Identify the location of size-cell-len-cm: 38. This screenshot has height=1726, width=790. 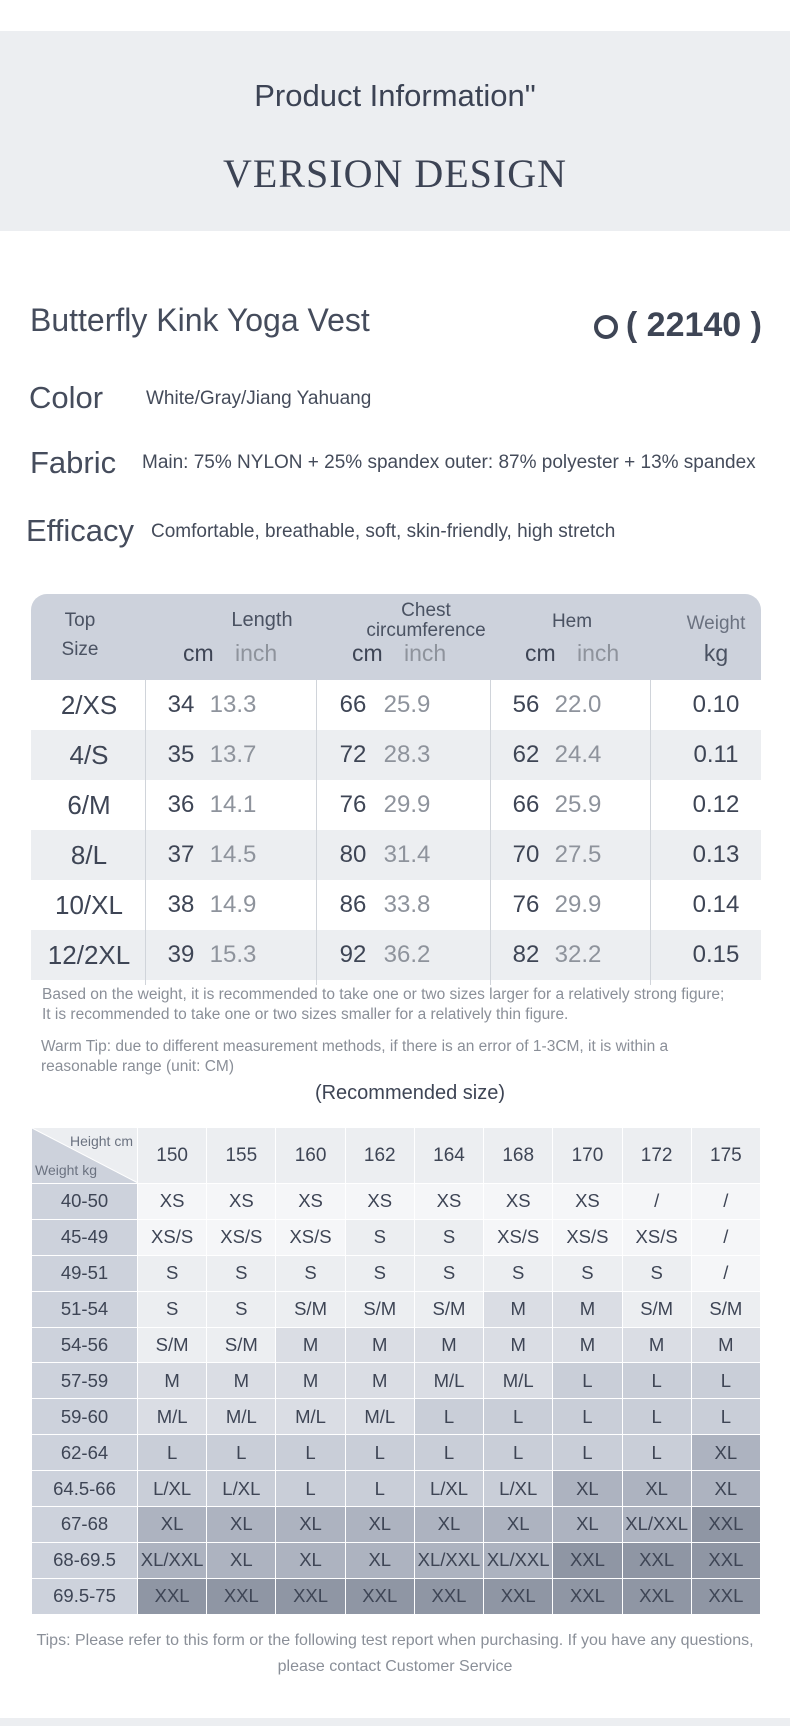
(181, 904).